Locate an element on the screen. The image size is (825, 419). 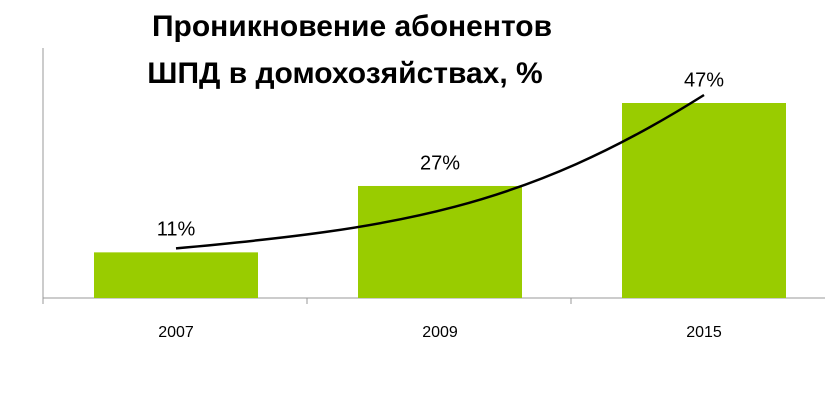
x-tick-label: 2007 is located at coordinates (176, 332).